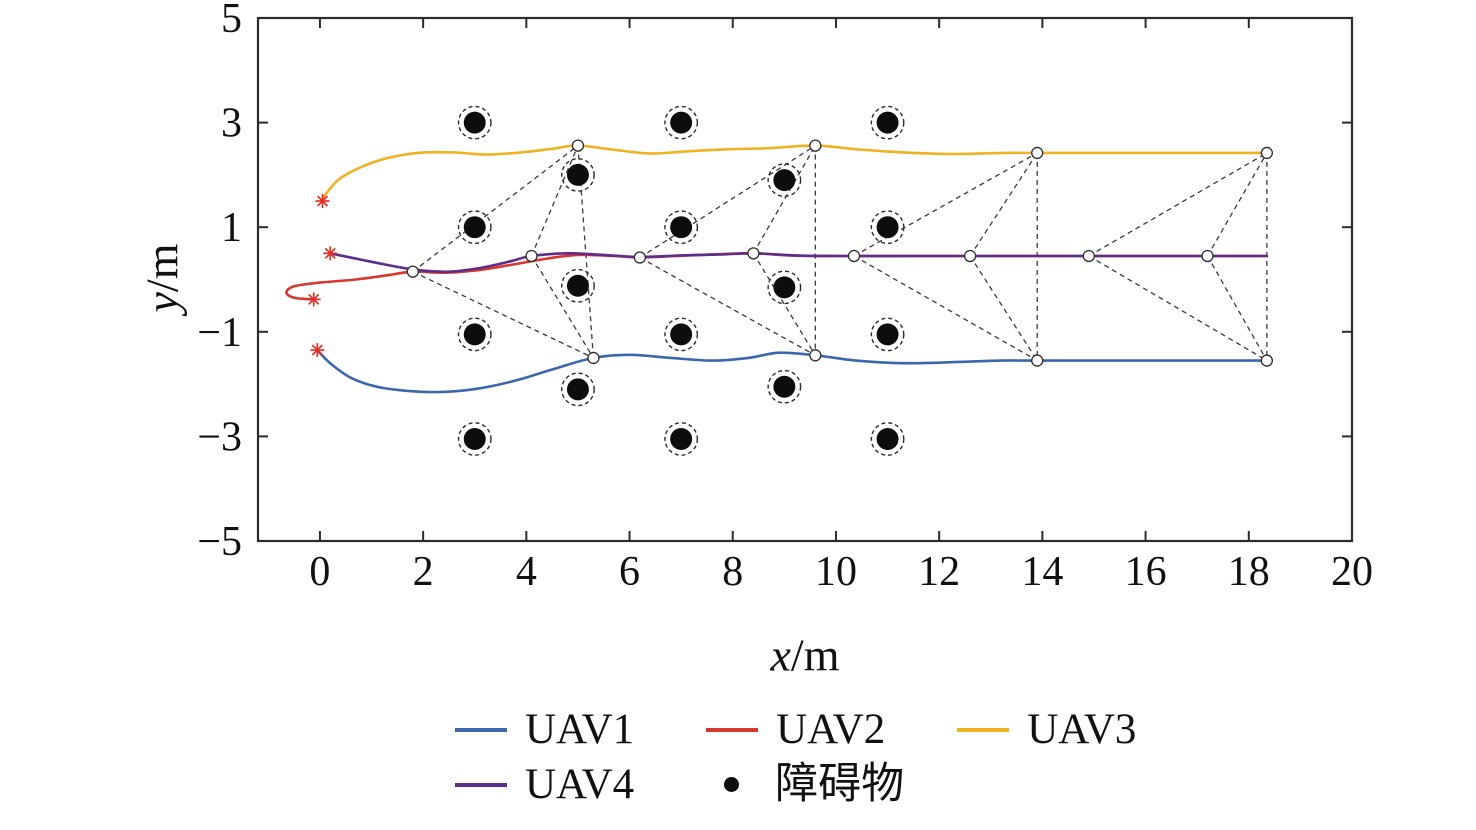 The image size is (1476, 830). I want to click on legend-label-uav3: UAV3, so click(1082, 729).